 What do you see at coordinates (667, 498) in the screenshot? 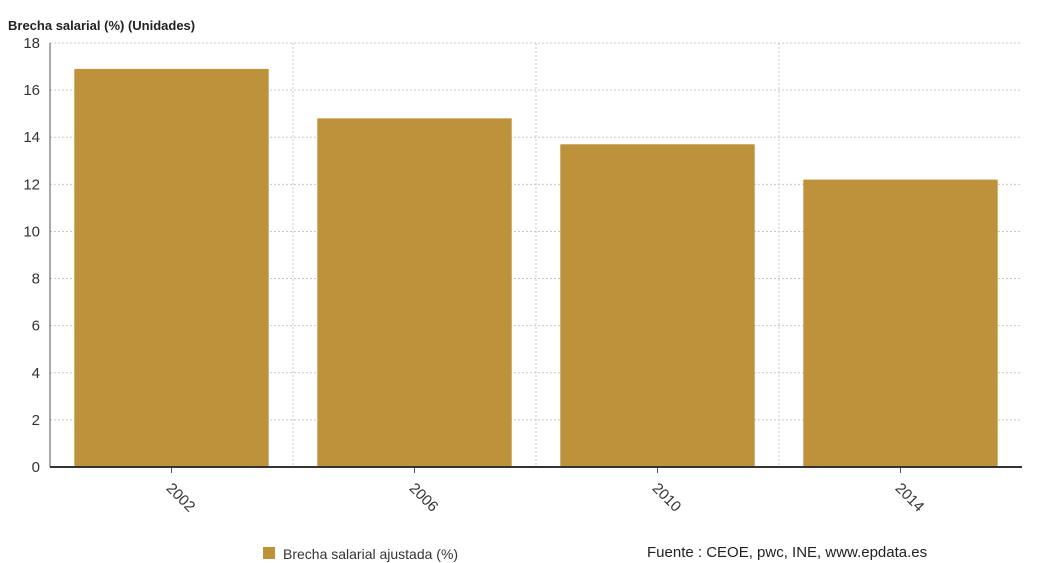
I see `x-tick-label: 2010` at bounding box center [667, 498].